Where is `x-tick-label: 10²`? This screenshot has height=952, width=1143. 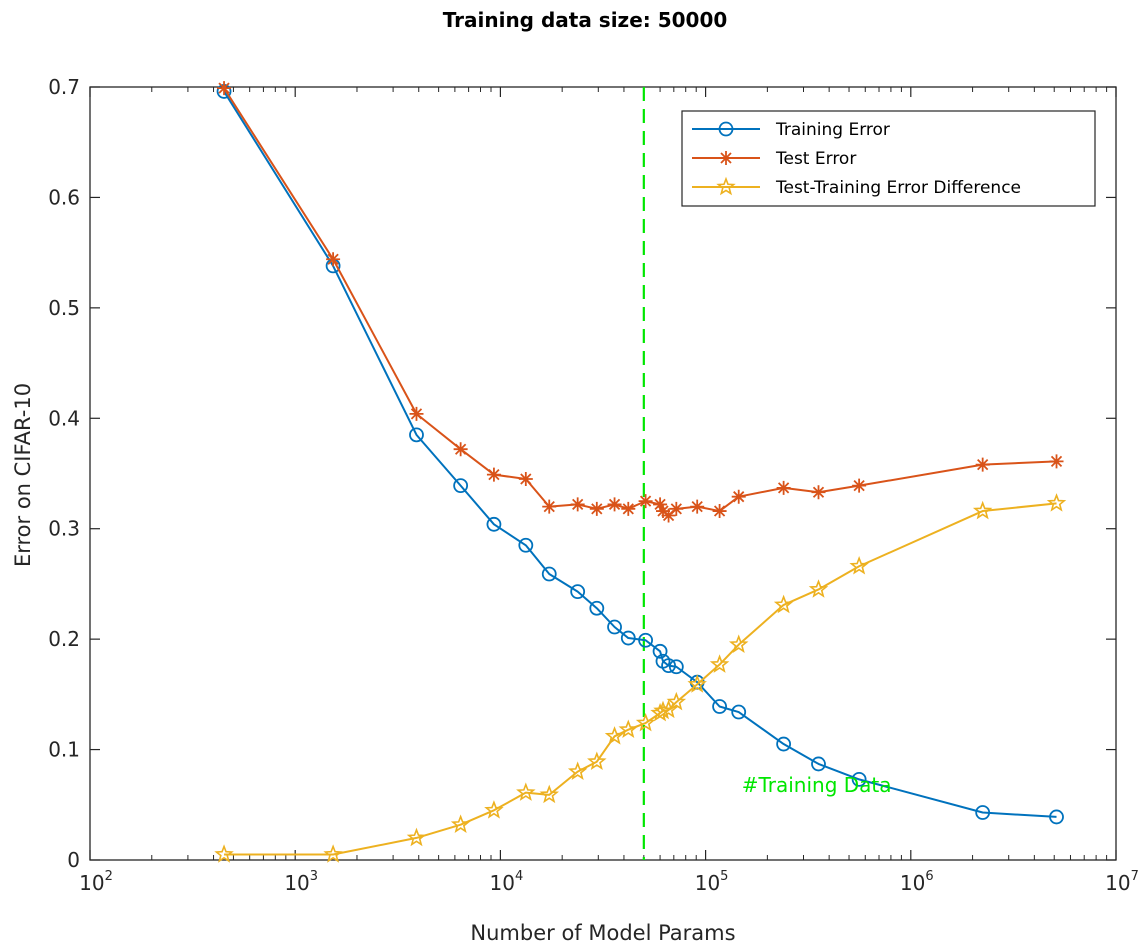
x-tick-label: 10² is located at coordinates (96, 882).